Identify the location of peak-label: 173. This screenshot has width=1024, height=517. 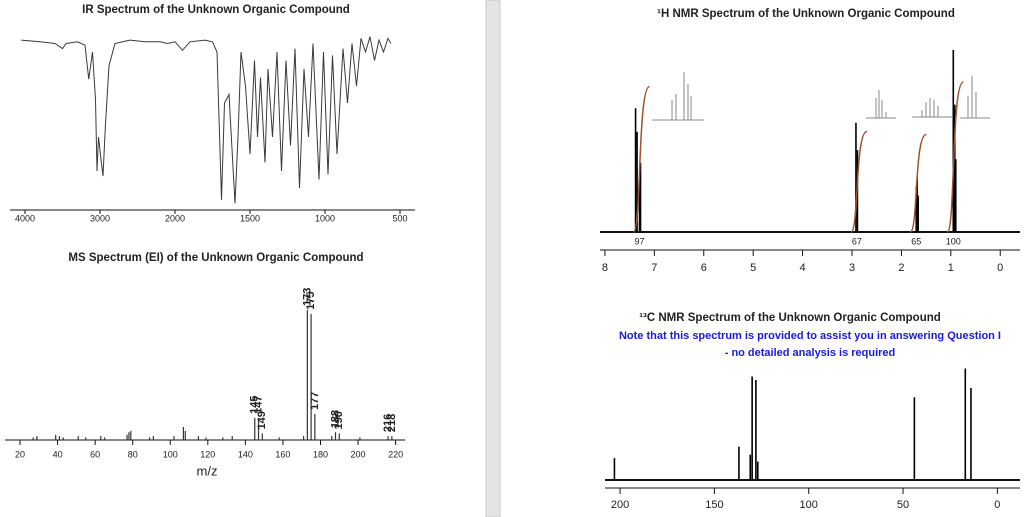
(307, 297).